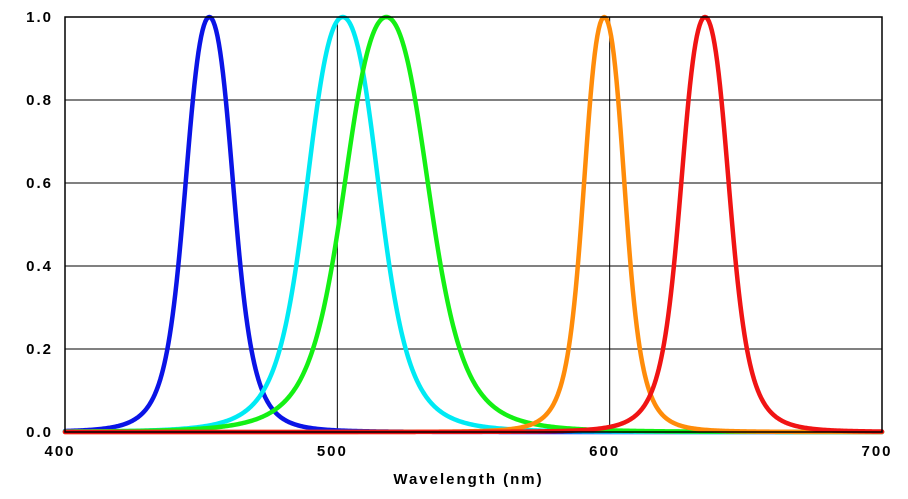 This screenshot has width=908, height=499. I want to click on x-tick-label: 400, so click(59, 451).